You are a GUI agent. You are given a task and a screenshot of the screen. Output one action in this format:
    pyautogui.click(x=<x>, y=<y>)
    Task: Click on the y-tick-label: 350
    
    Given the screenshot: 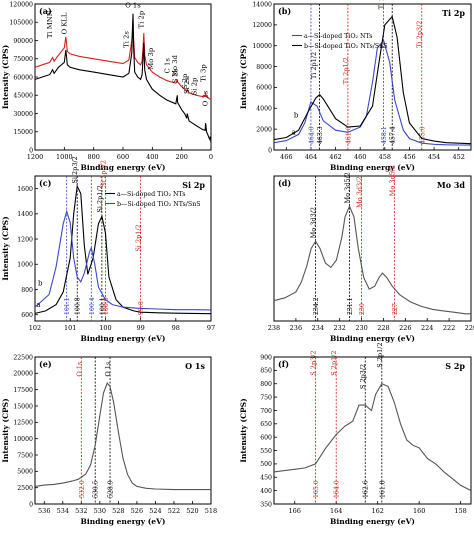 What is the action you would take?
    pyautogui.click(x=266, y=504)
    